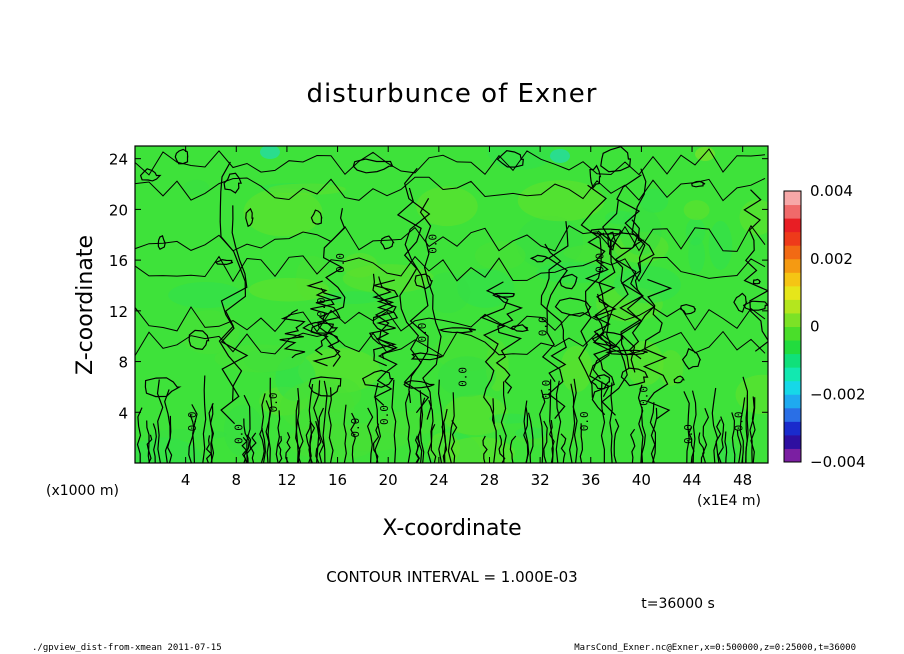 This screenshot has width=904, height=654. I want to click on x-tick-label: 32, so click(540, 480).